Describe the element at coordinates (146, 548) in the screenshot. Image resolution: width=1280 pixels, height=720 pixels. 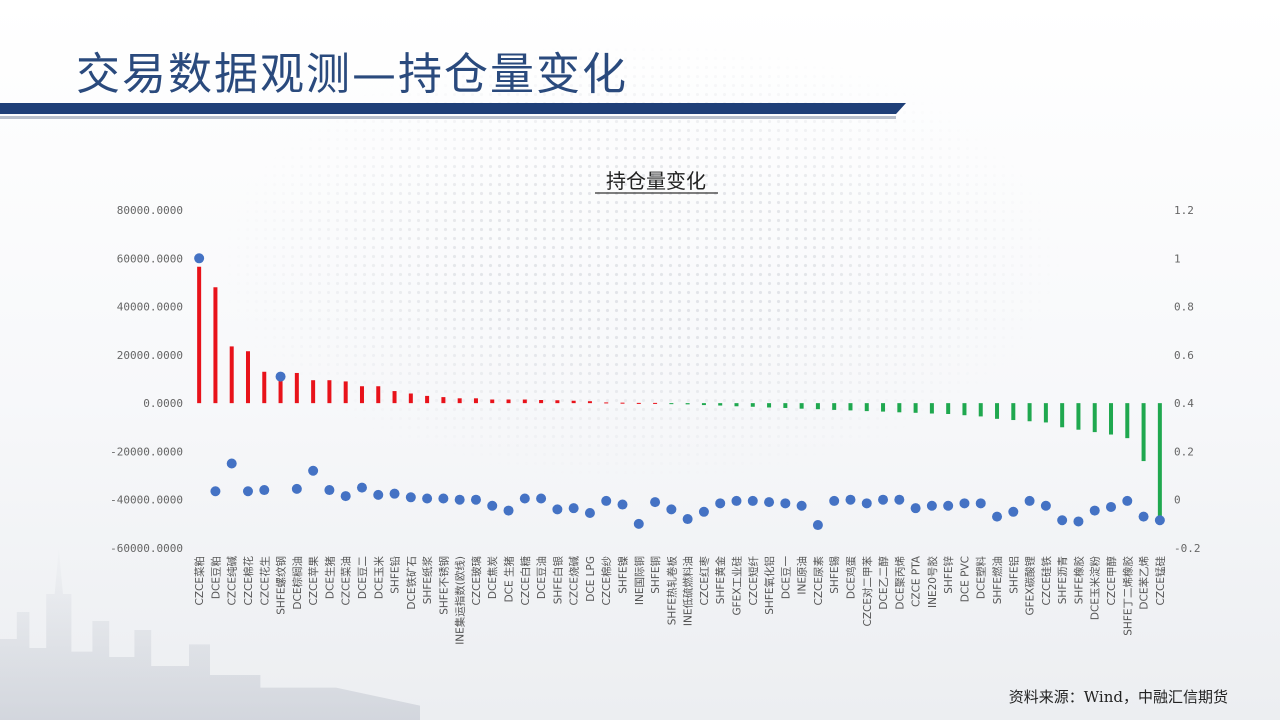
I see `y-left-tick-label: -60000.0000` at that location.